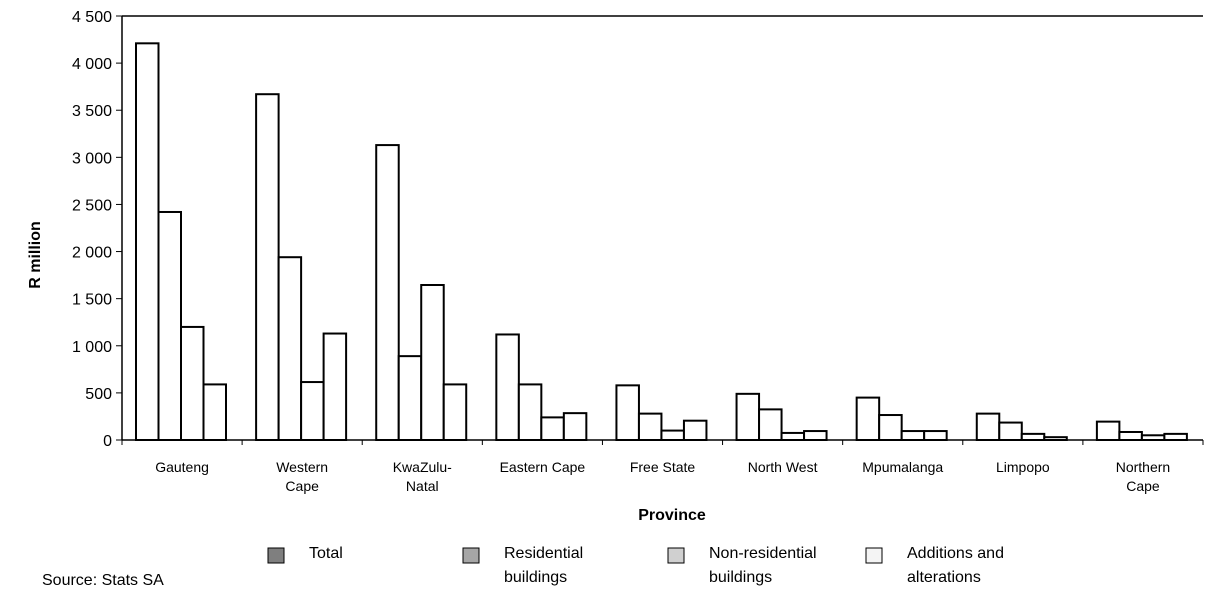  Describe the element at coordinates (92, 158) in the screenshot. I see `y-tick-label: 3 000` at that location.